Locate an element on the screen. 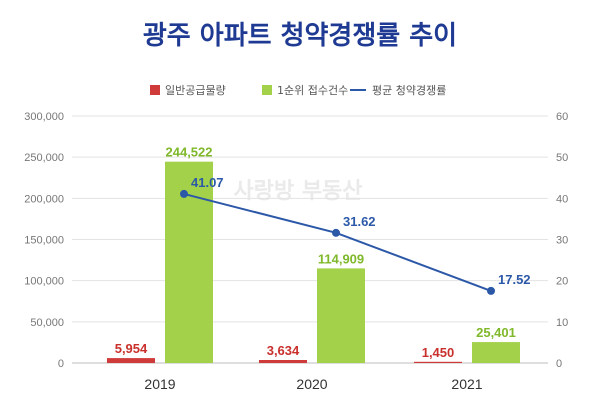  legend: 일반공급물량 1순위 접수건수 평균 청약경쟁률 is located at coordinates (298, 90).